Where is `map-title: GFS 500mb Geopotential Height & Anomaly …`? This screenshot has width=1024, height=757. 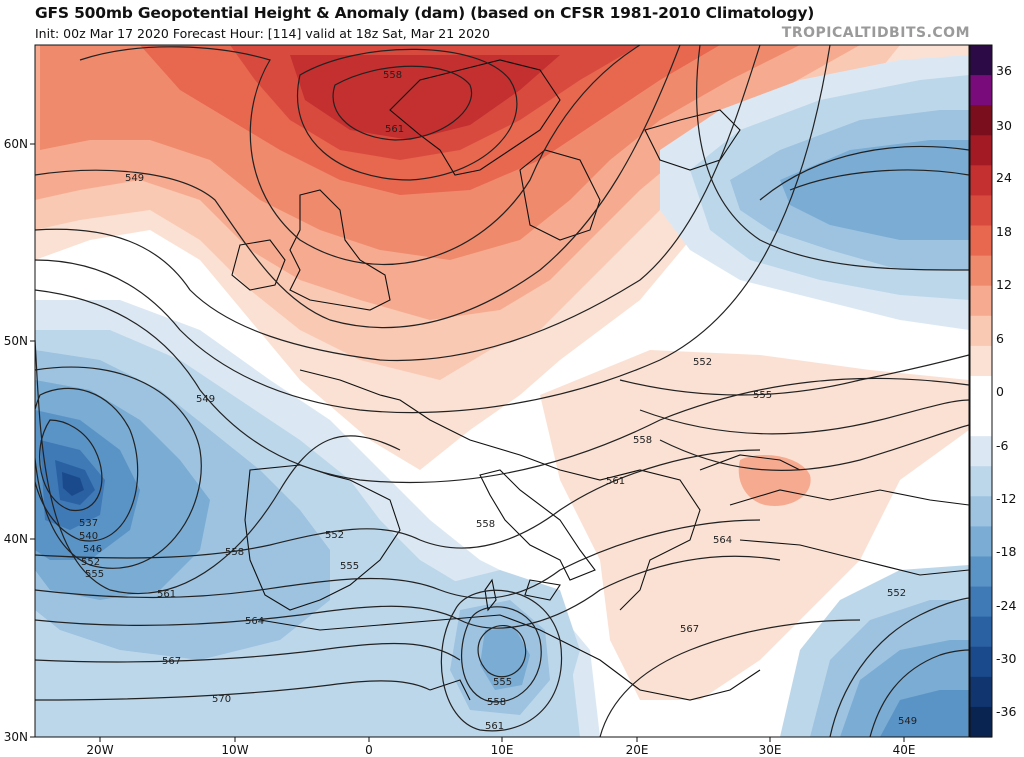 map-title: GFS 500mb Geopotential Height & Anomaly … is located at coordinates (425, 13).